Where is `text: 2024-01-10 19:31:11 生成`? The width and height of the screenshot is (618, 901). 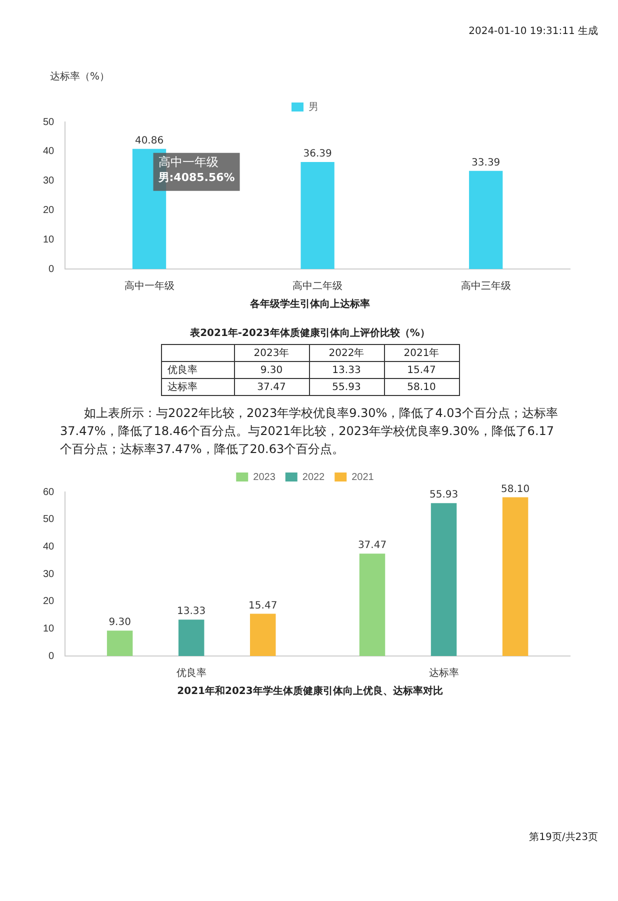 text: 2024-01-10 19:31:11 生成 is located at coordinates (533, 31).